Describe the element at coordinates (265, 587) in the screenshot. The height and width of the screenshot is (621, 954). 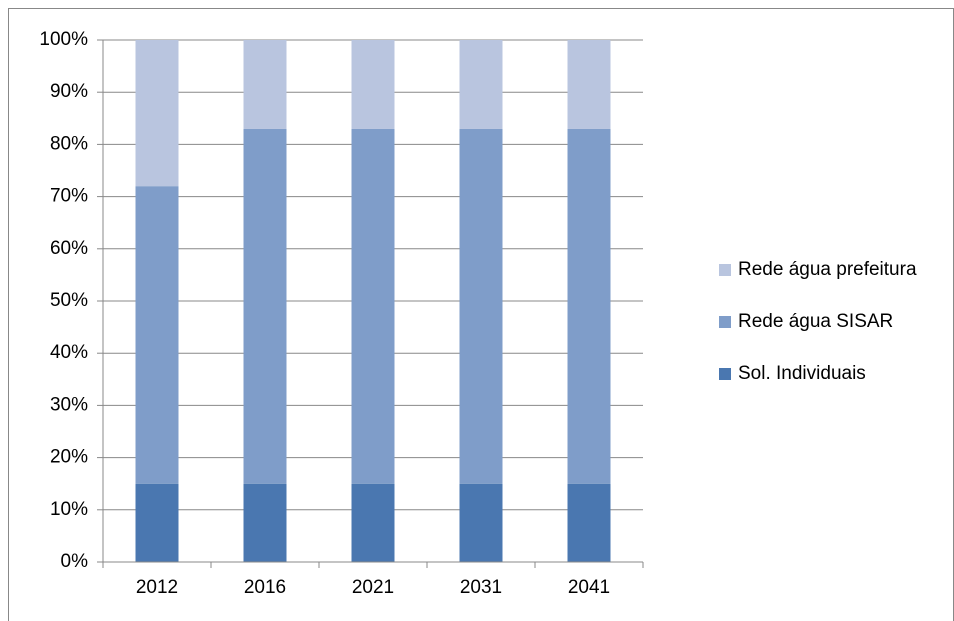
I see `x-tick-label: 2016` at that location.